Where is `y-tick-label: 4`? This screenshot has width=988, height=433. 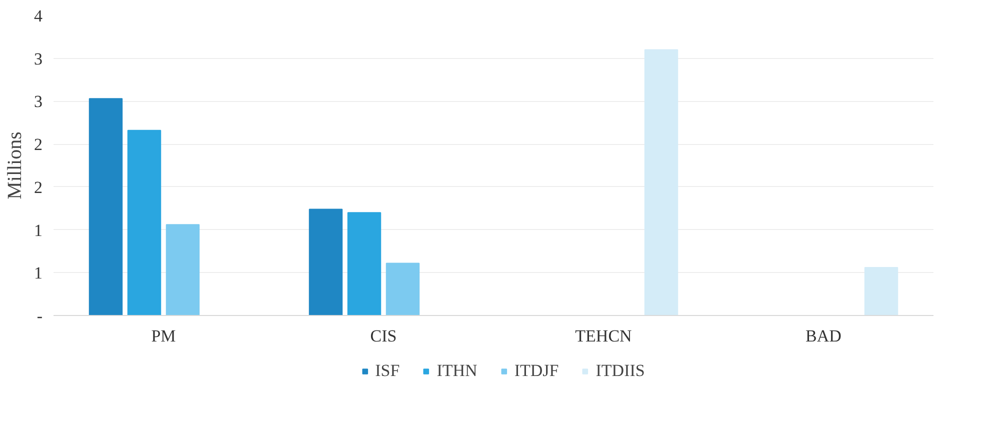 y-tick-label: 4 is located at coordinates (38, 16).